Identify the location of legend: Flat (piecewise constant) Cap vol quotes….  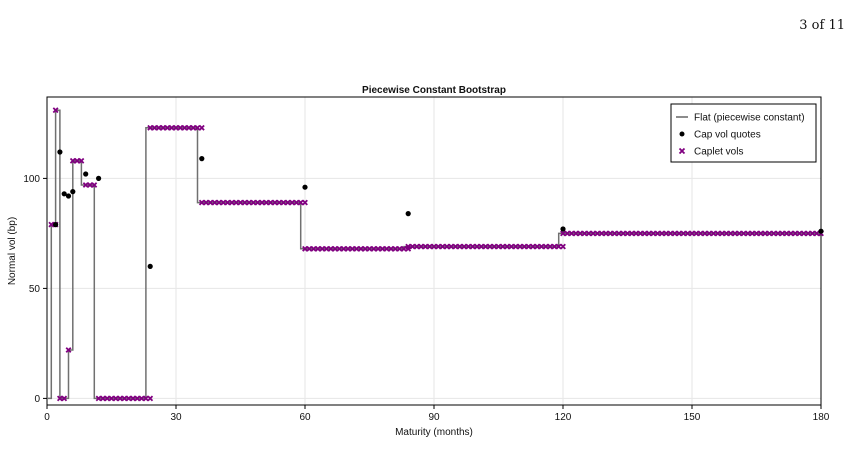
(743, 133).